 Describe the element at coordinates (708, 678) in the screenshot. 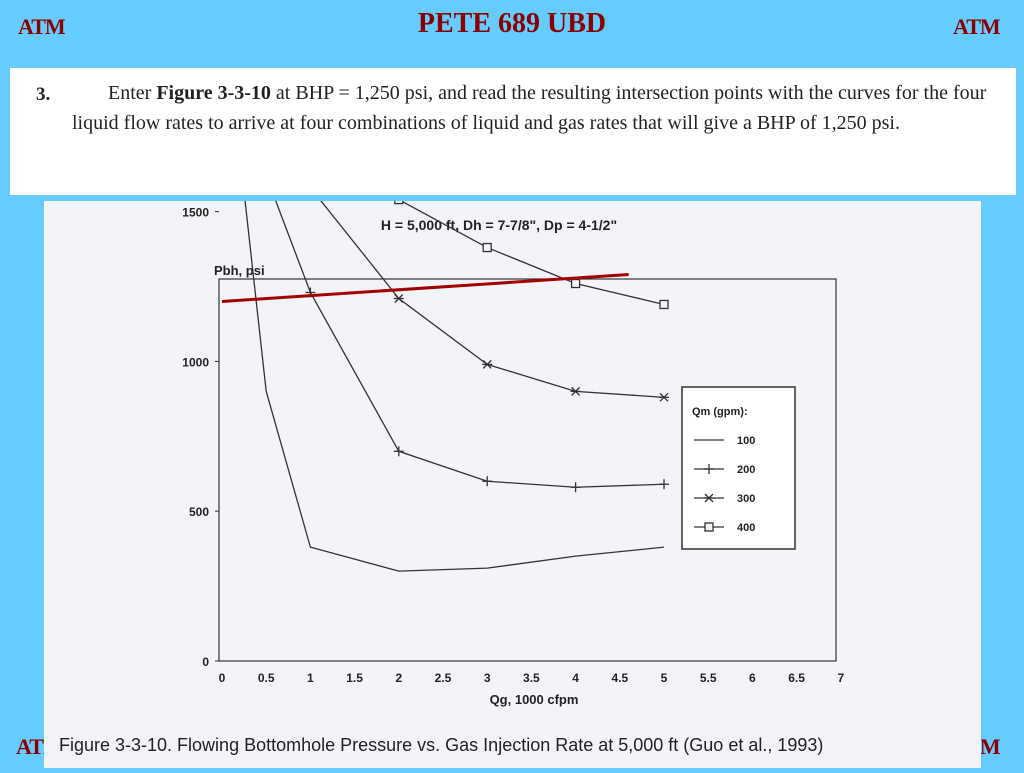

I see `x-tick-label: 5.5` at that location.